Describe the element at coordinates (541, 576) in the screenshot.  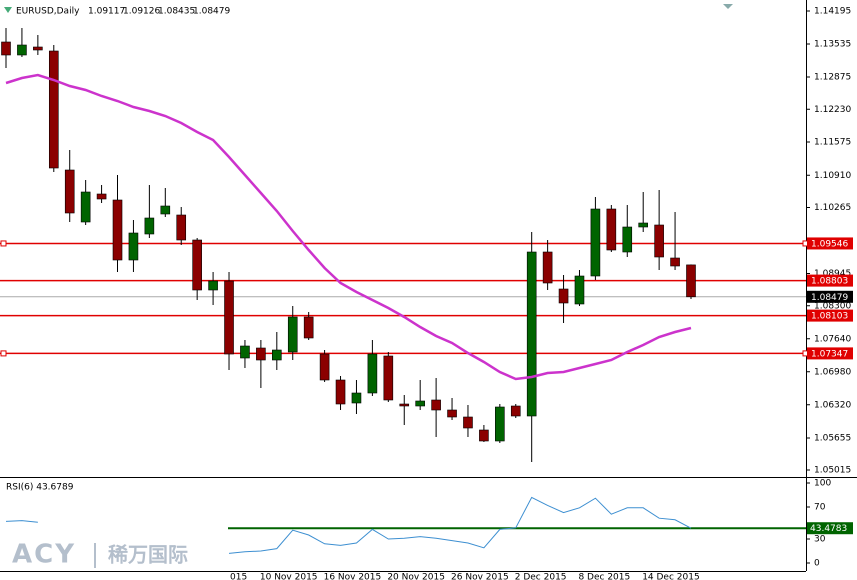
I see `x-tick-label: 2 Dec 2015` at that location.